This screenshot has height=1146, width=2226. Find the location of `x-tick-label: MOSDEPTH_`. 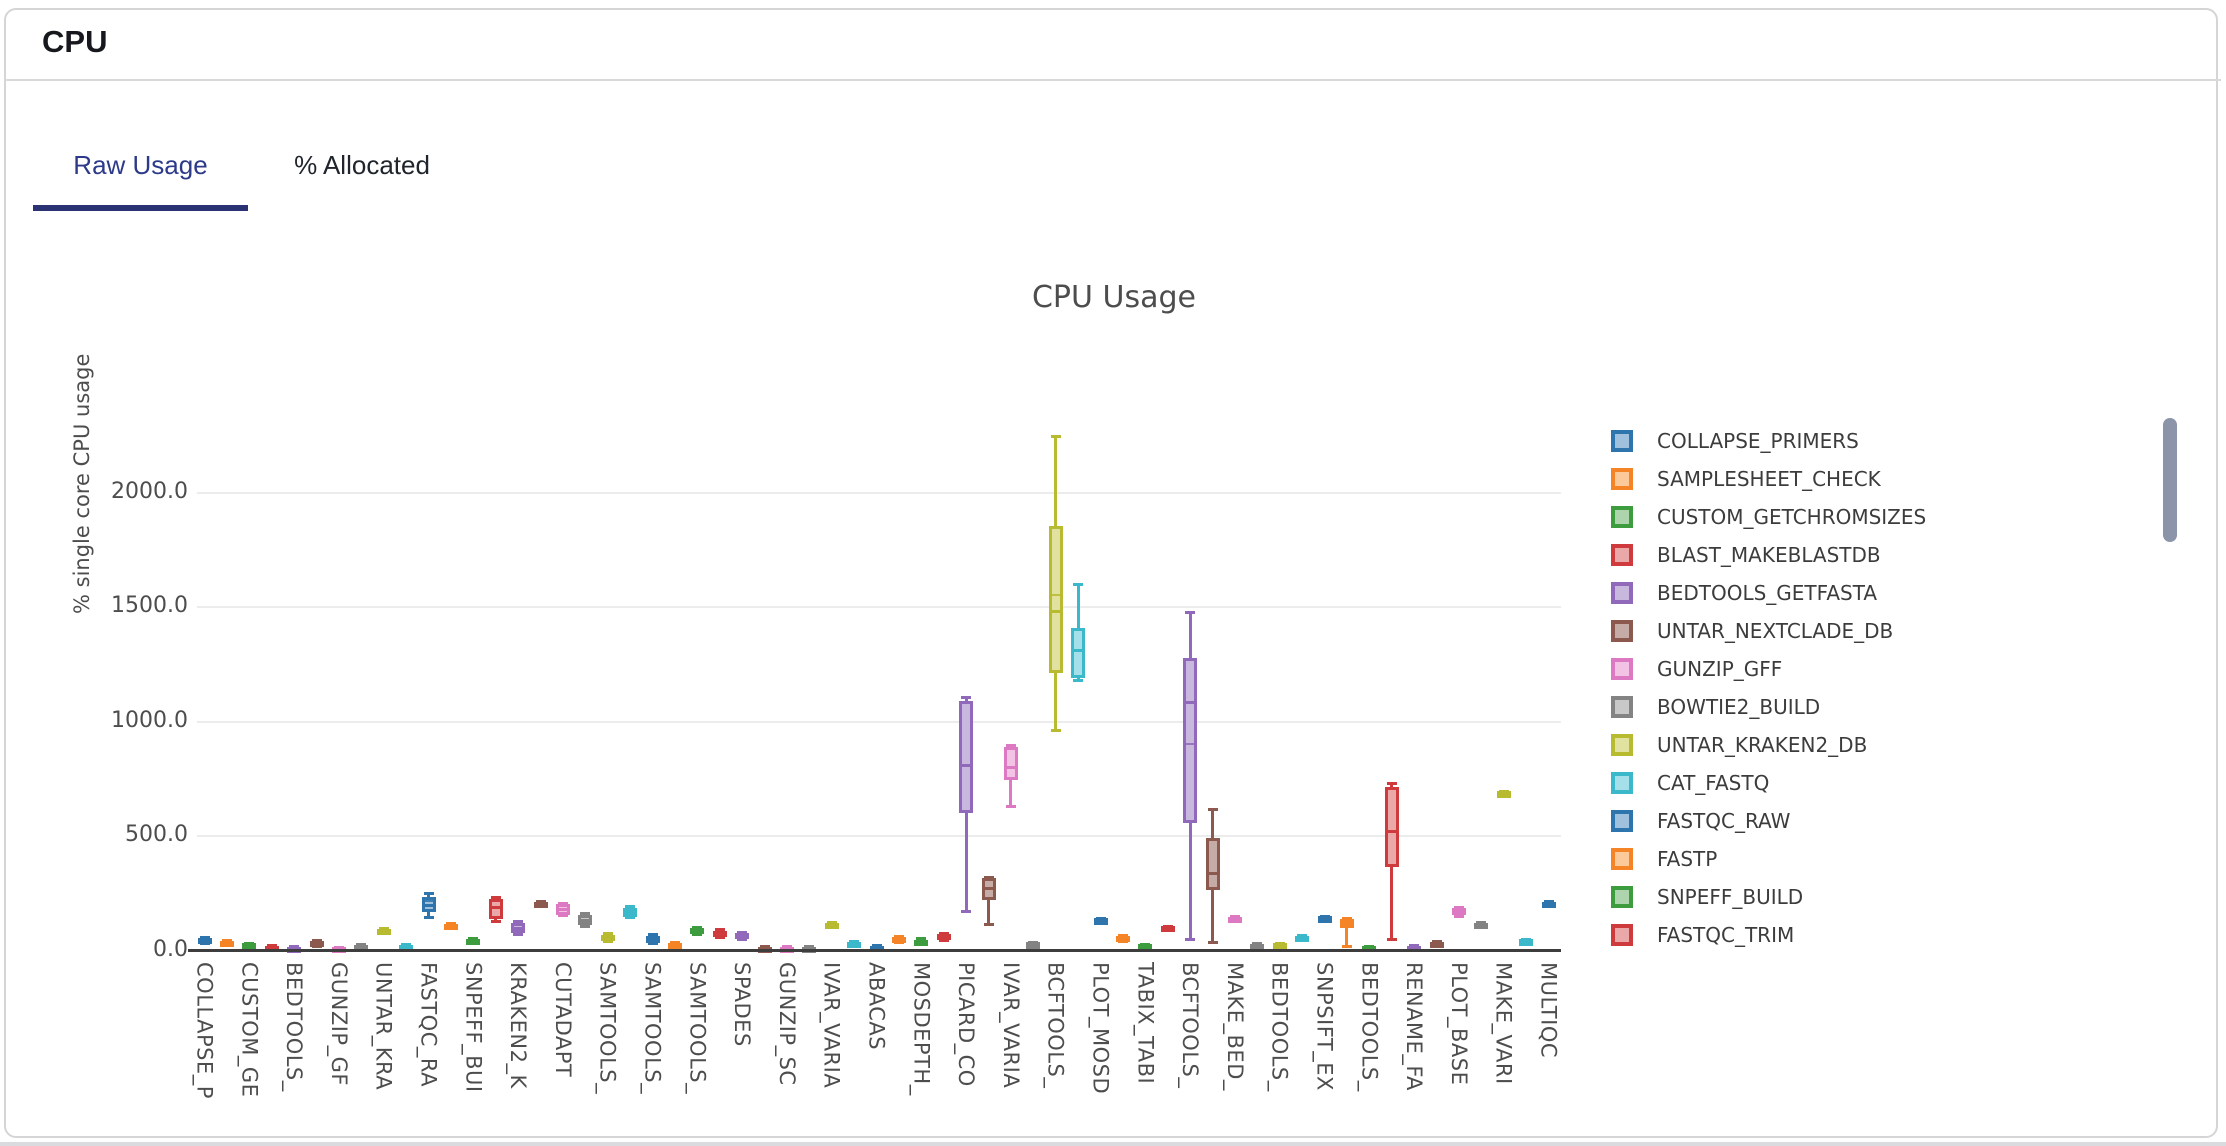

x-tick-label: MOSDEPTH_ is located at coordinates (921, 1029).